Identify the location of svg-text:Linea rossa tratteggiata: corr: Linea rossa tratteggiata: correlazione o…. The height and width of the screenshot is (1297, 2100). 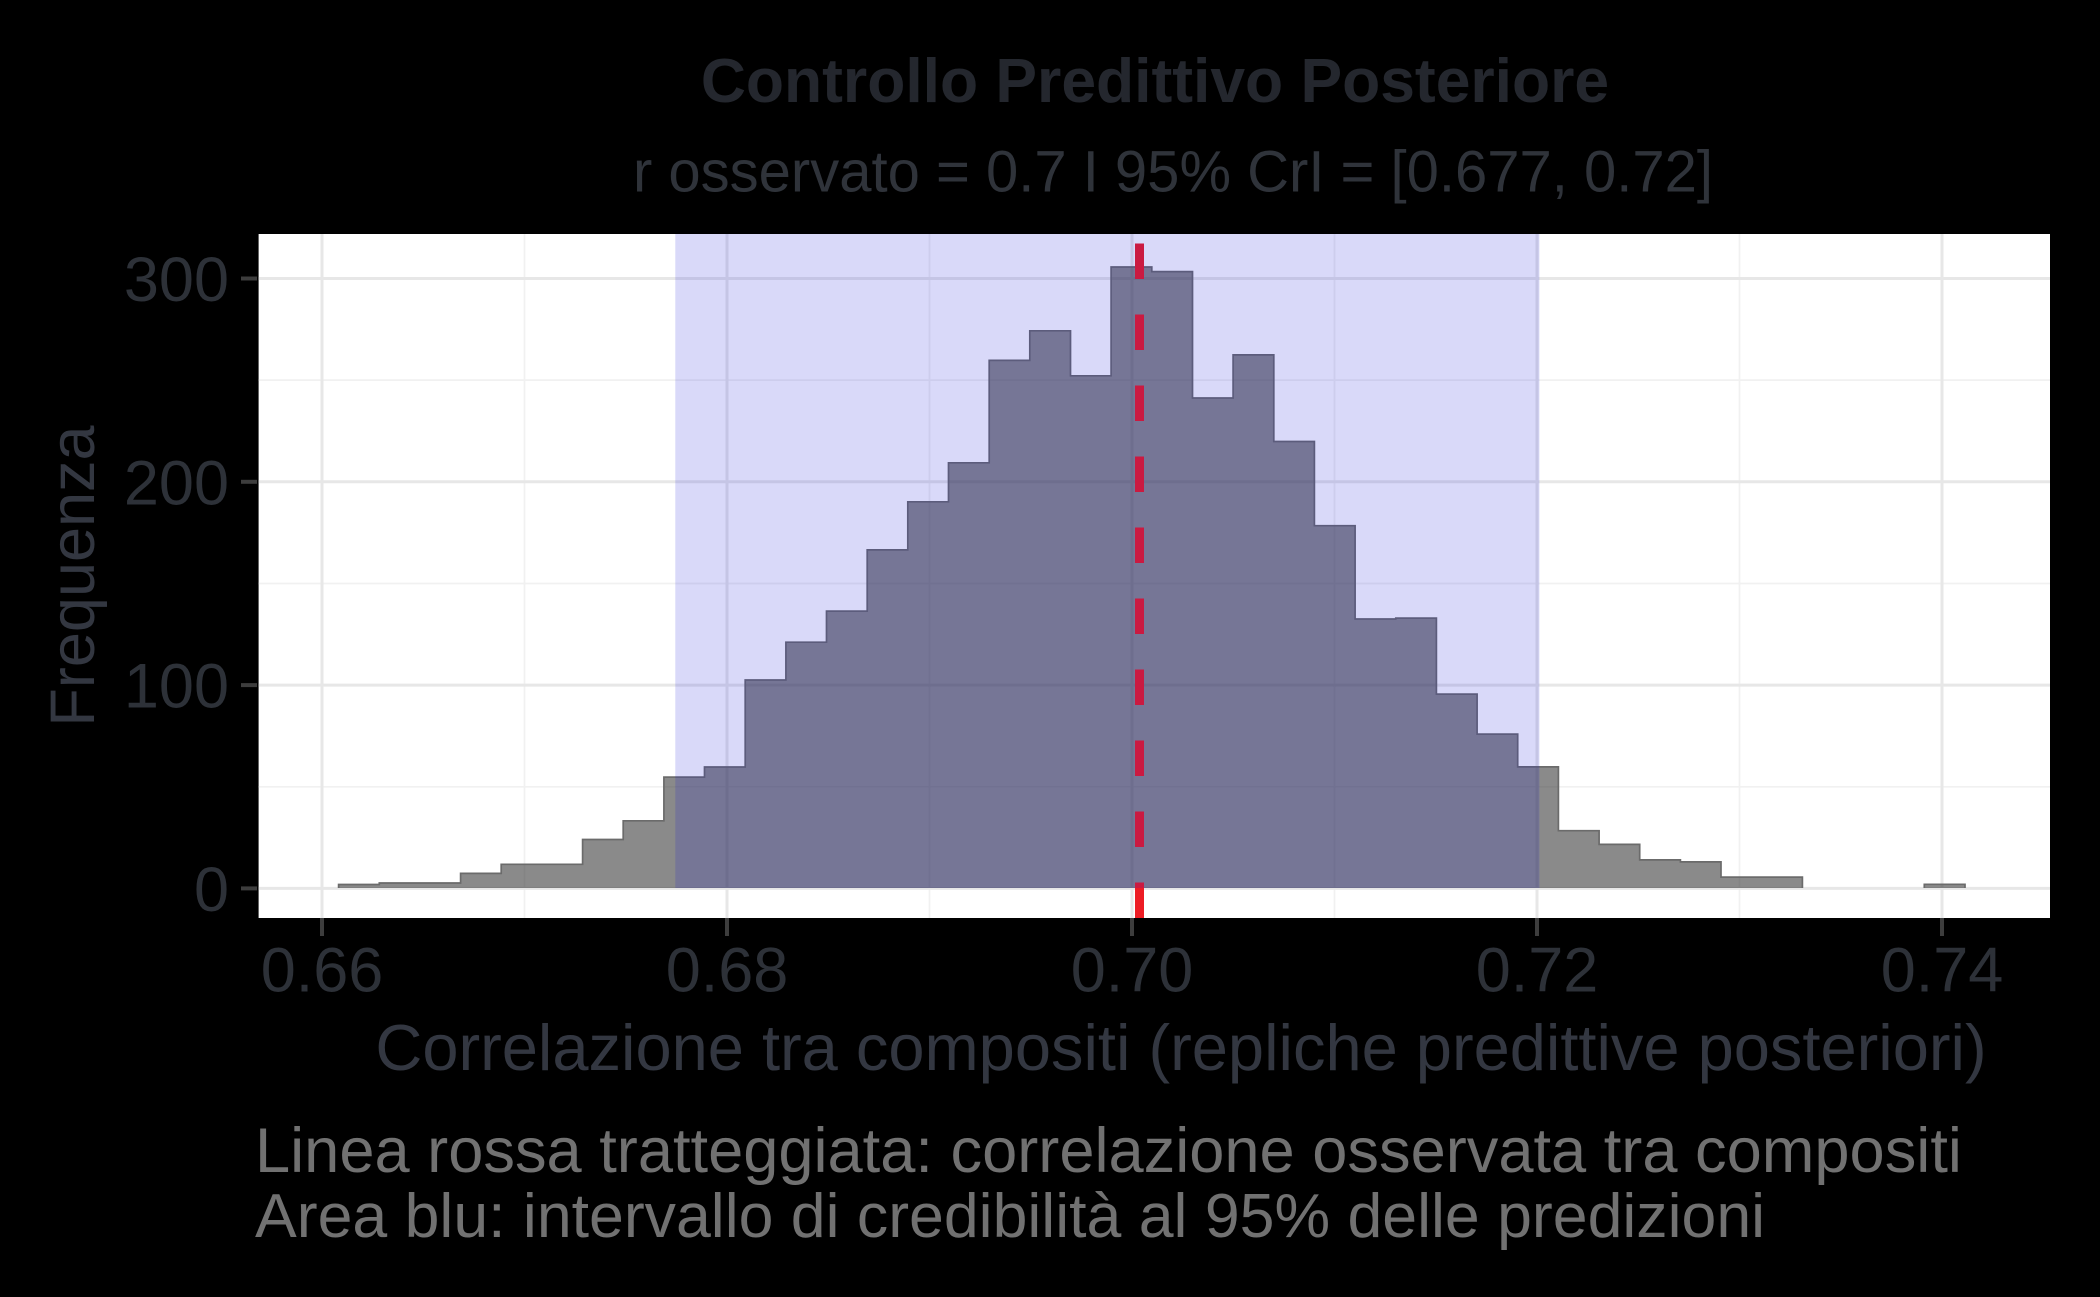
(1108, 1151).